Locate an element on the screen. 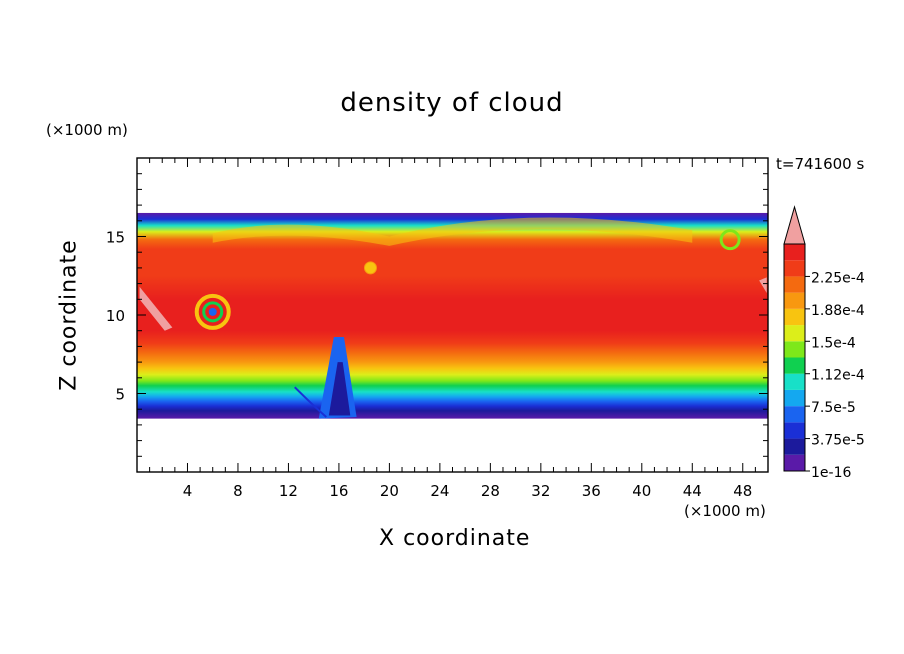 The image size is (904, 654). x-tick-label: 16 is located at coordinates (338, 491).